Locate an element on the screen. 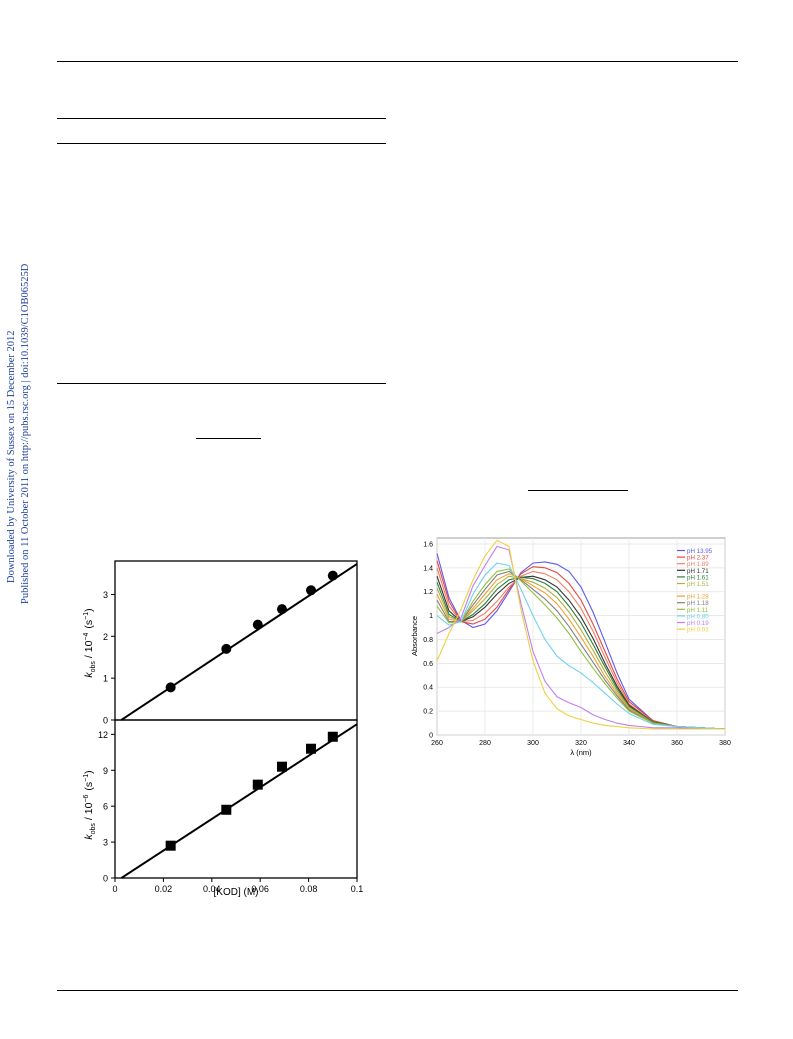 The height and width of the screenshot is (1039, 793). scheme-rule-left is located at coordinates (228, 438).